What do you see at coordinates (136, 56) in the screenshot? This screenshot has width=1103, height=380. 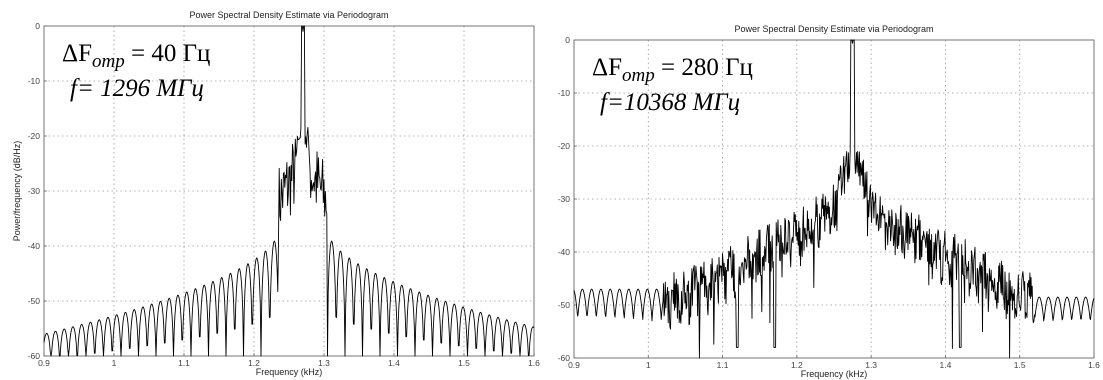 I see `annotation-bandwidth: ΔFomp = 40 Гц` at bounding box center [136, 56].